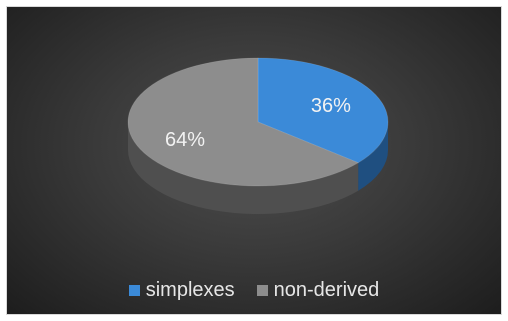 The height and width of the screenshot is (321, 508). What do you see at coordinates (326, 289) in the screenshot?
I see `legend-label-non-derived: non-derived` at bounding box center [326, 289].